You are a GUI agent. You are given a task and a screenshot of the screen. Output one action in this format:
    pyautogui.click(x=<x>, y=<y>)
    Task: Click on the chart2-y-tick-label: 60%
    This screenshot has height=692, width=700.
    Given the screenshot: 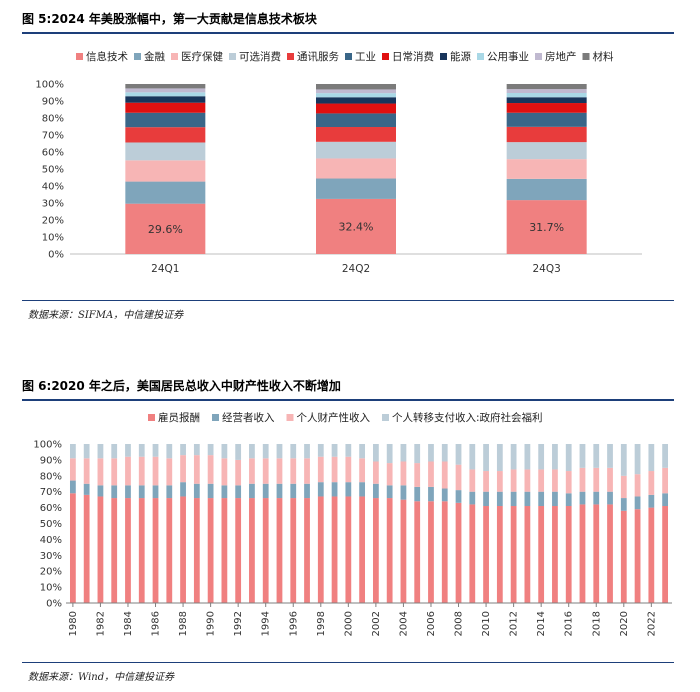 What is the action you would take?
    pyautogui.click(x=51, y=508)
    